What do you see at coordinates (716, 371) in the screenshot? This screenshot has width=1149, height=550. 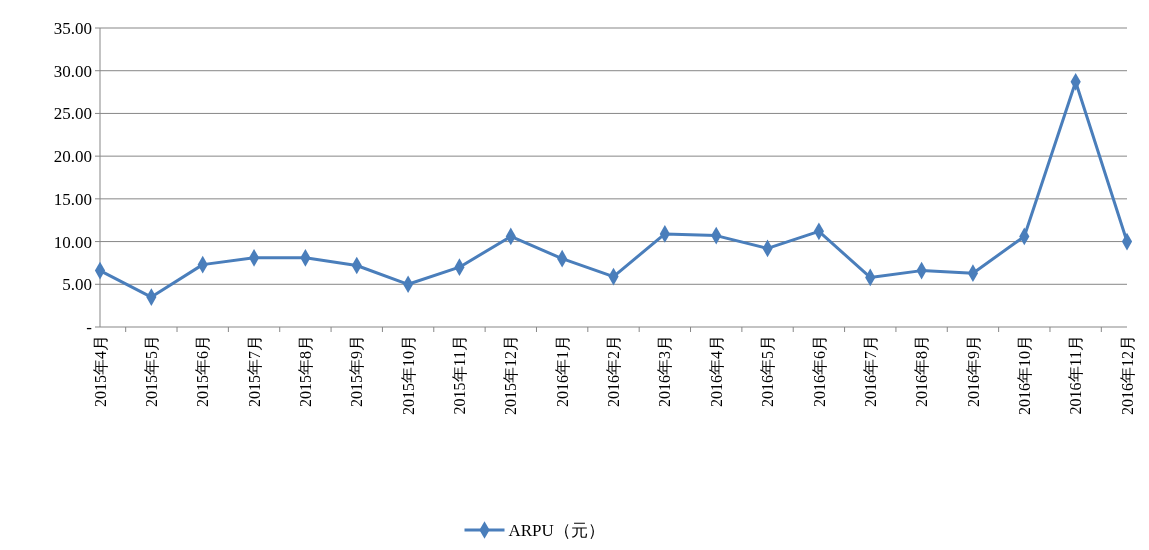 I see `x-tick-label: 2016年4月` at bounding box center [716, 371].